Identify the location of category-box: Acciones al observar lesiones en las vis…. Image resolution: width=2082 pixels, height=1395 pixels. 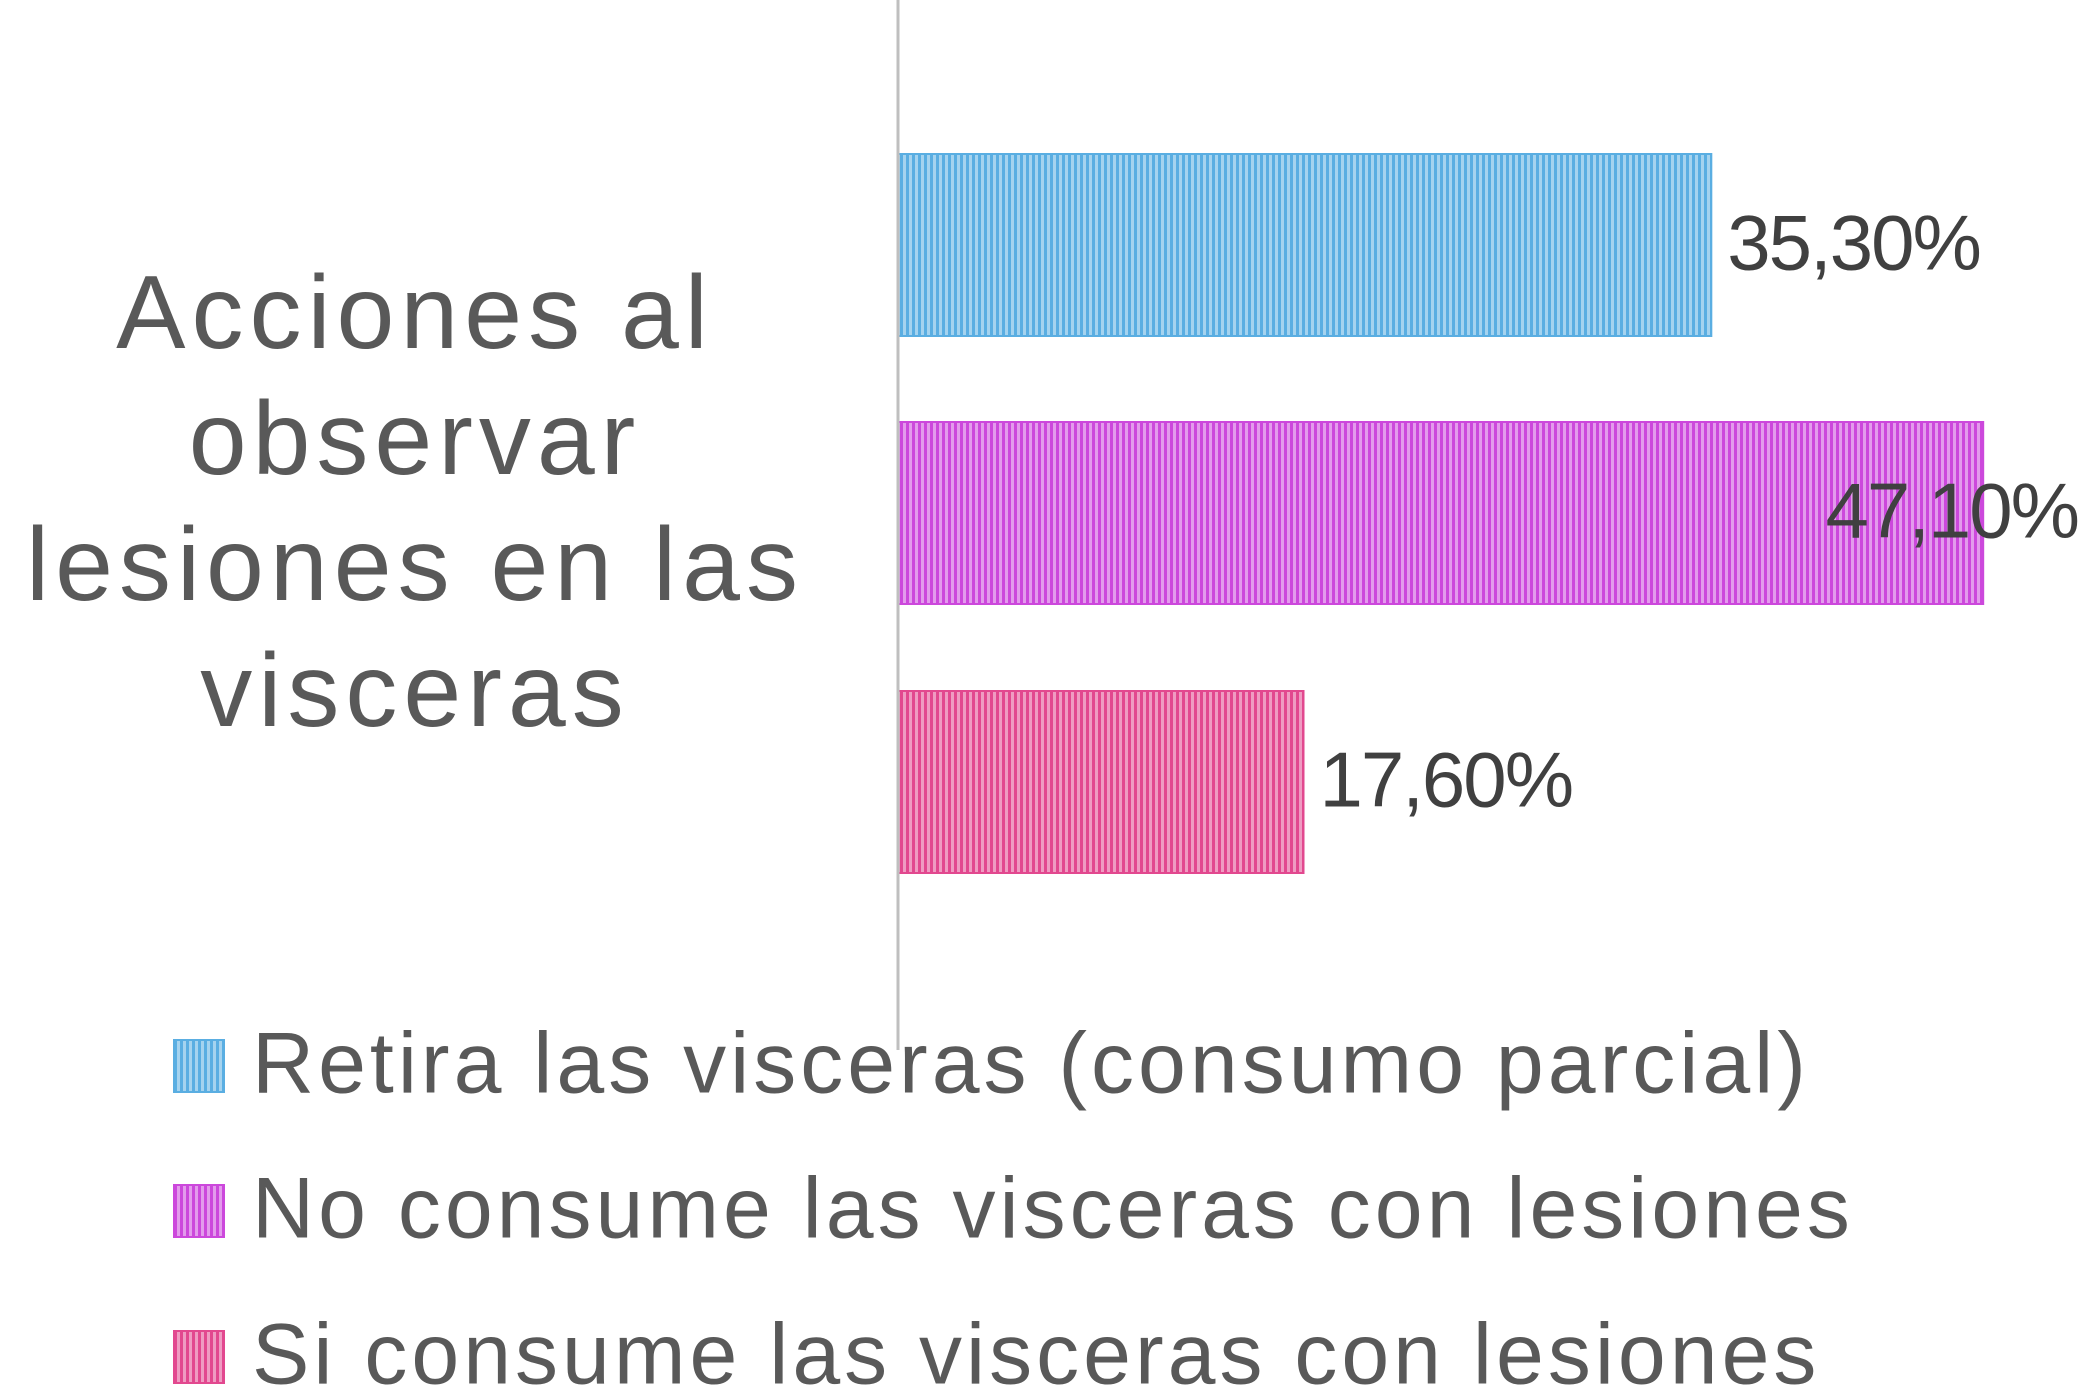
(415, 502).